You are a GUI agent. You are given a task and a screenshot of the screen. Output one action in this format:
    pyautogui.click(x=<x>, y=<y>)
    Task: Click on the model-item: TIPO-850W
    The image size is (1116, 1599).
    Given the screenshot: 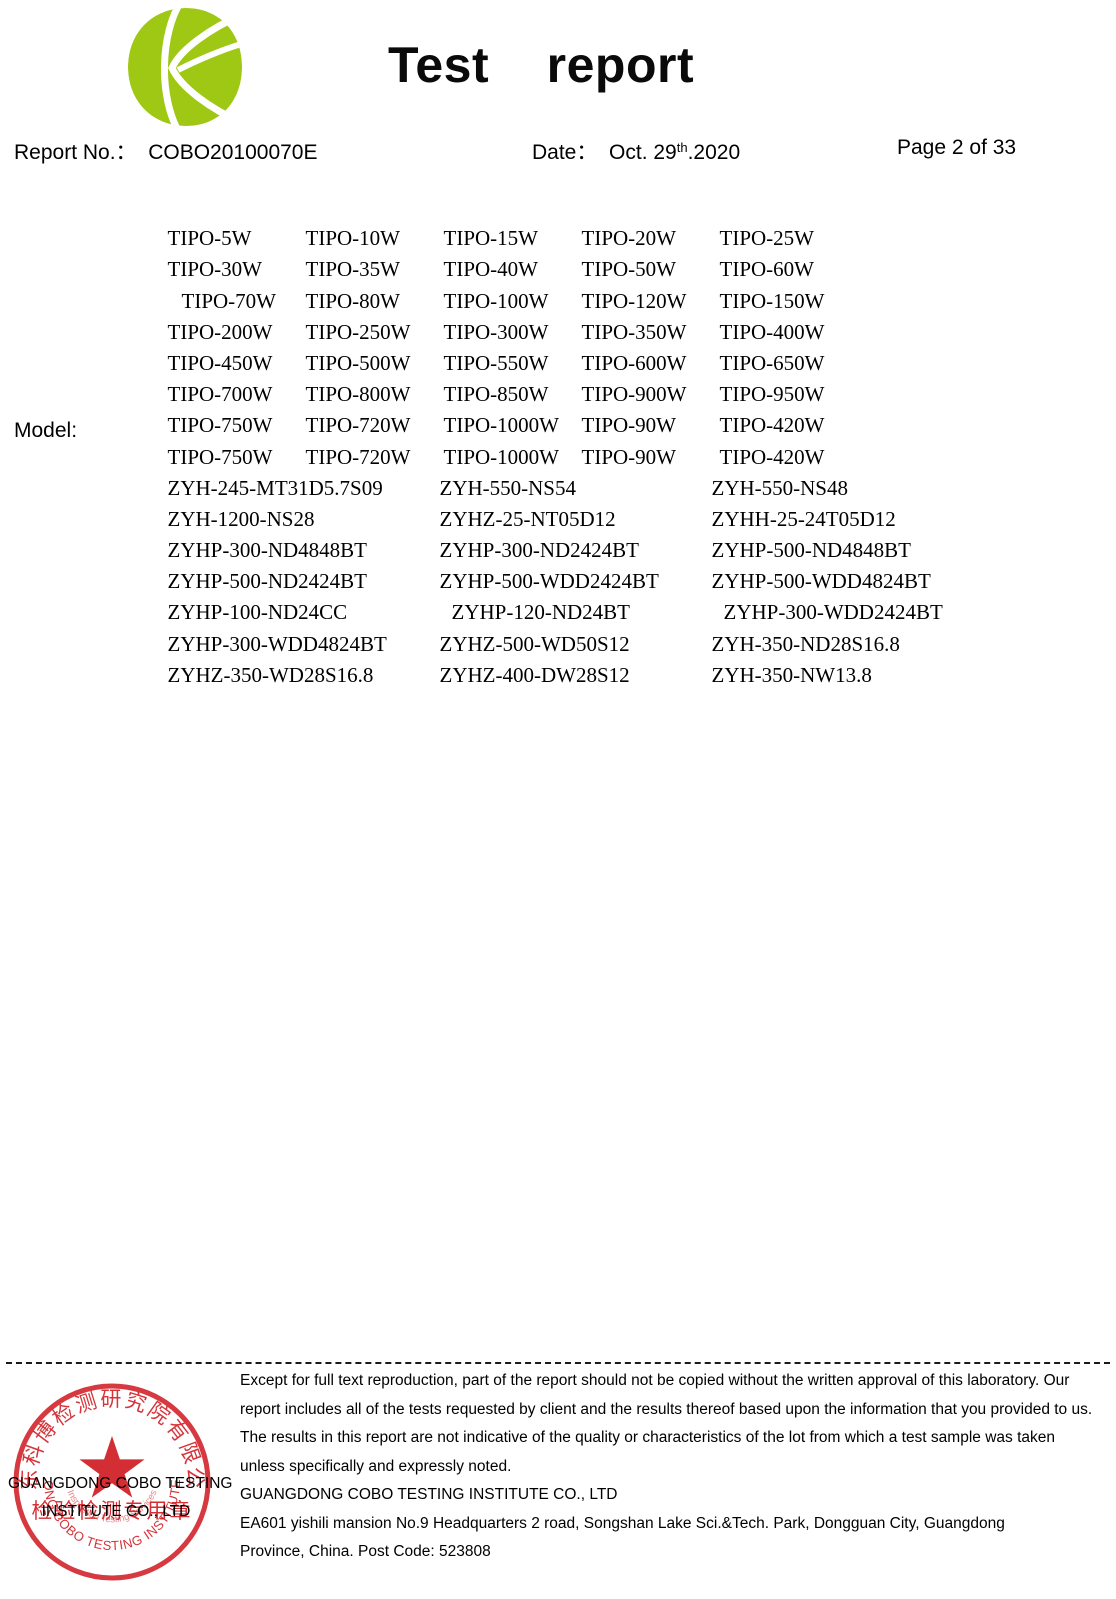 What is the action you would take?
    pyautogui.click(x=496, y=394)
    